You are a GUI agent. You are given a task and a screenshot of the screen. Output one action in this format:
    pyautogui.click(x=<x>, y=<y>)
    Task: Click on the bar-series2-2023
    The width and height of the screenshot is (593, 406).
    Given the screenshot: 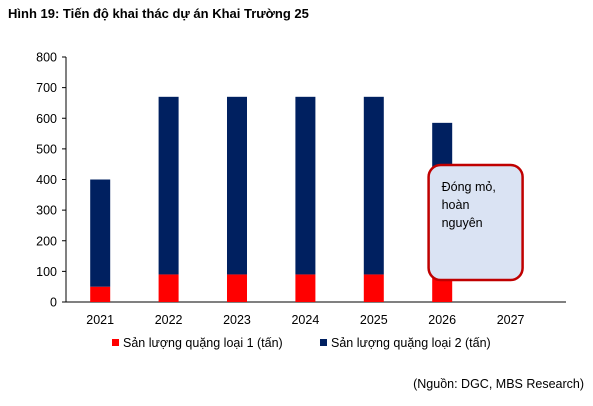 What is the action you would take?
    pyautogui.click(x=236, y=185)
    